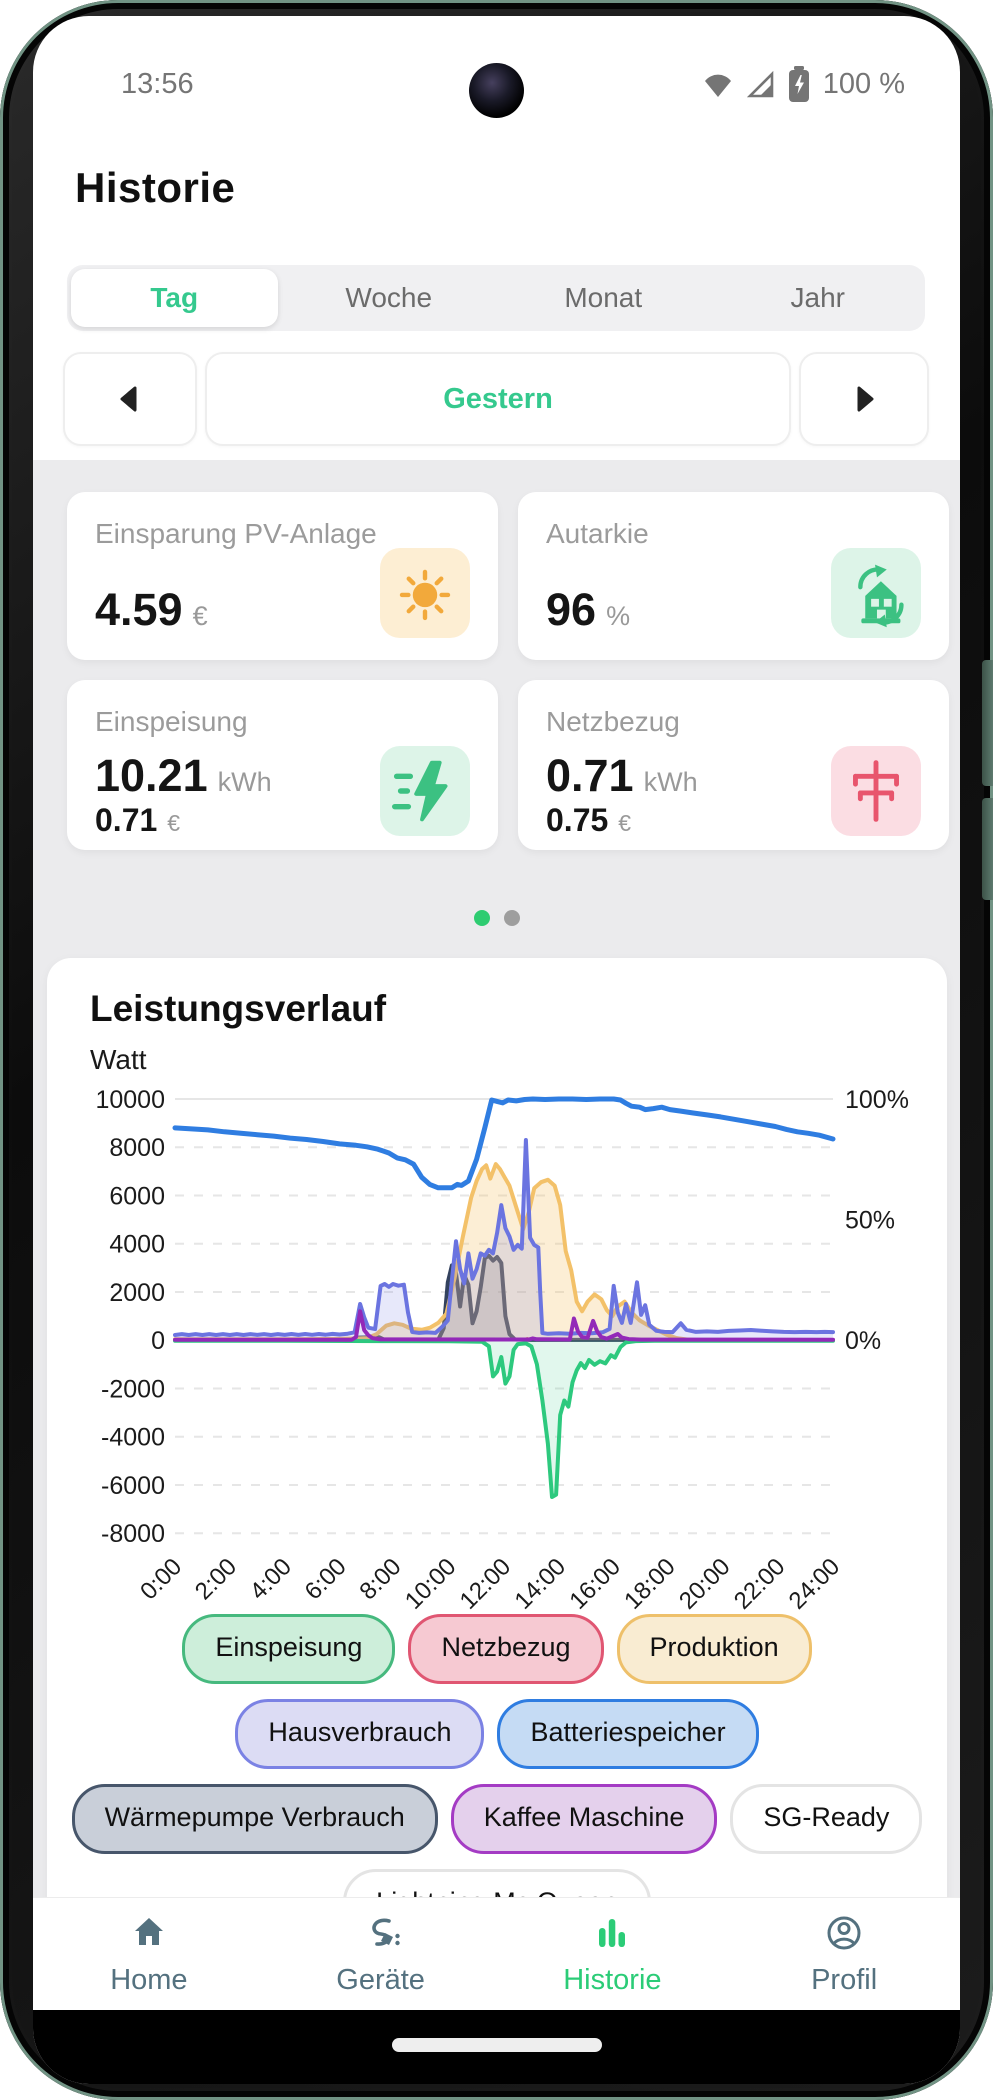 This screenshot has height=2100, width=993. I want to click on svg-text: 8:00, so click(380, 1579).